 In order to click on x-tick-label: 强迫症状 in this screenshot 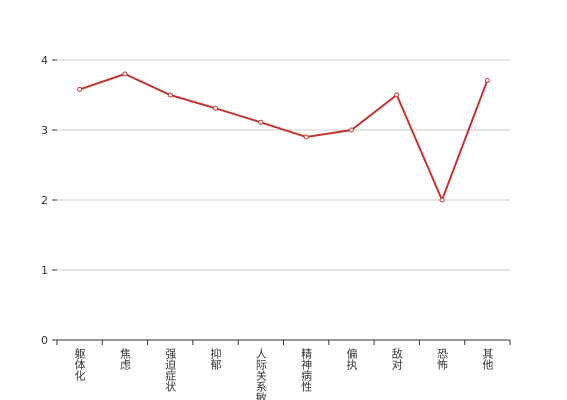, I will do `click(170, 370)`.